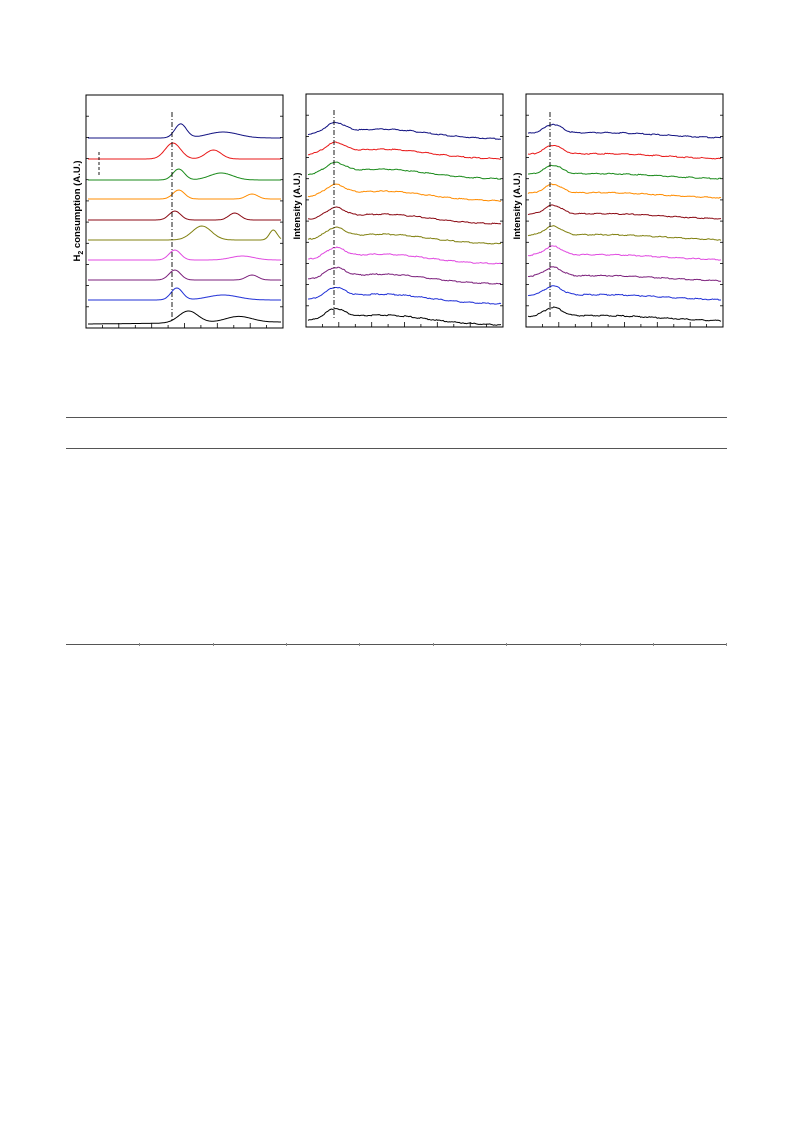 The height and width of the screenshot is (1123, 793). I want to click on table-bottom-rule, so click(396, 644).